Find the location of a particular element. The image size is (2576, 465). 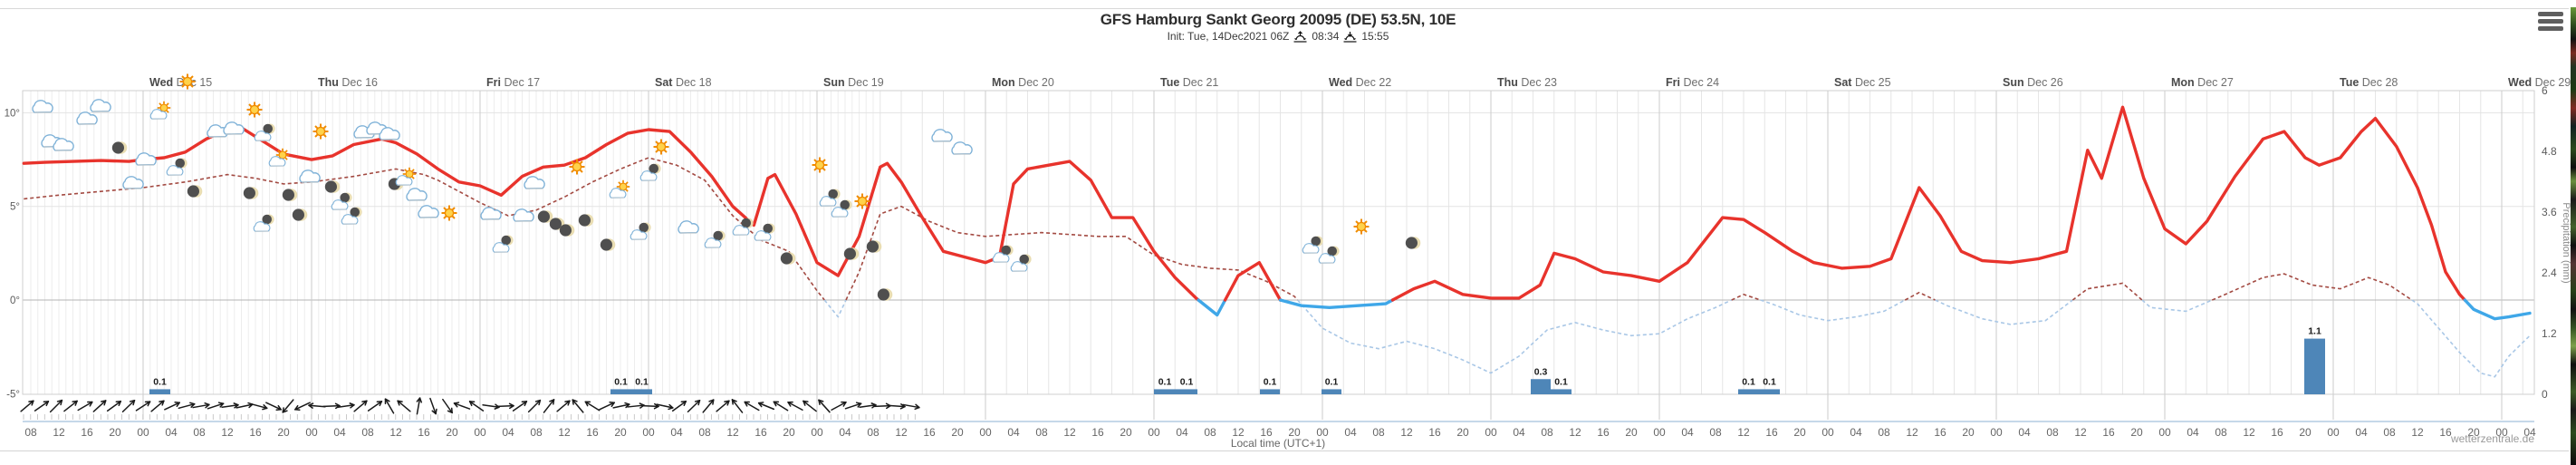

precip-axis-tick: 3.6 is located at coordinates (2549, 212).